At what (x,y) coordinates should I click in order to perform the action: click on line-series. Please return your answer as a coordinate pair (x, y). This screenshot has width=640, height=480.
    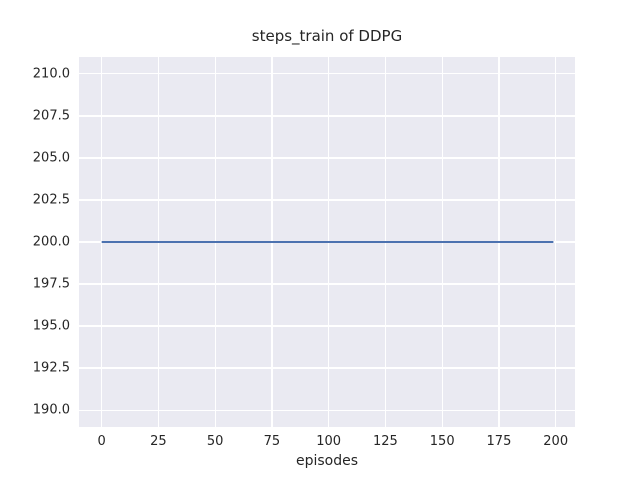
    Looking at the image, I should click on (327, 242).